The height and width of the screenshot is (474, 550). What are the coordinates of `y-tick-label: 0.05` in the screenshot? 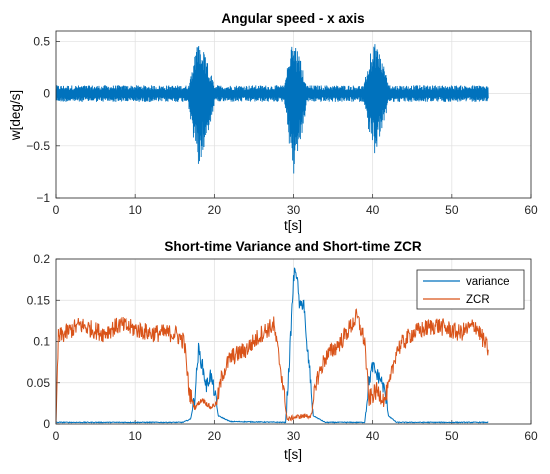 It's located at (39, 383).